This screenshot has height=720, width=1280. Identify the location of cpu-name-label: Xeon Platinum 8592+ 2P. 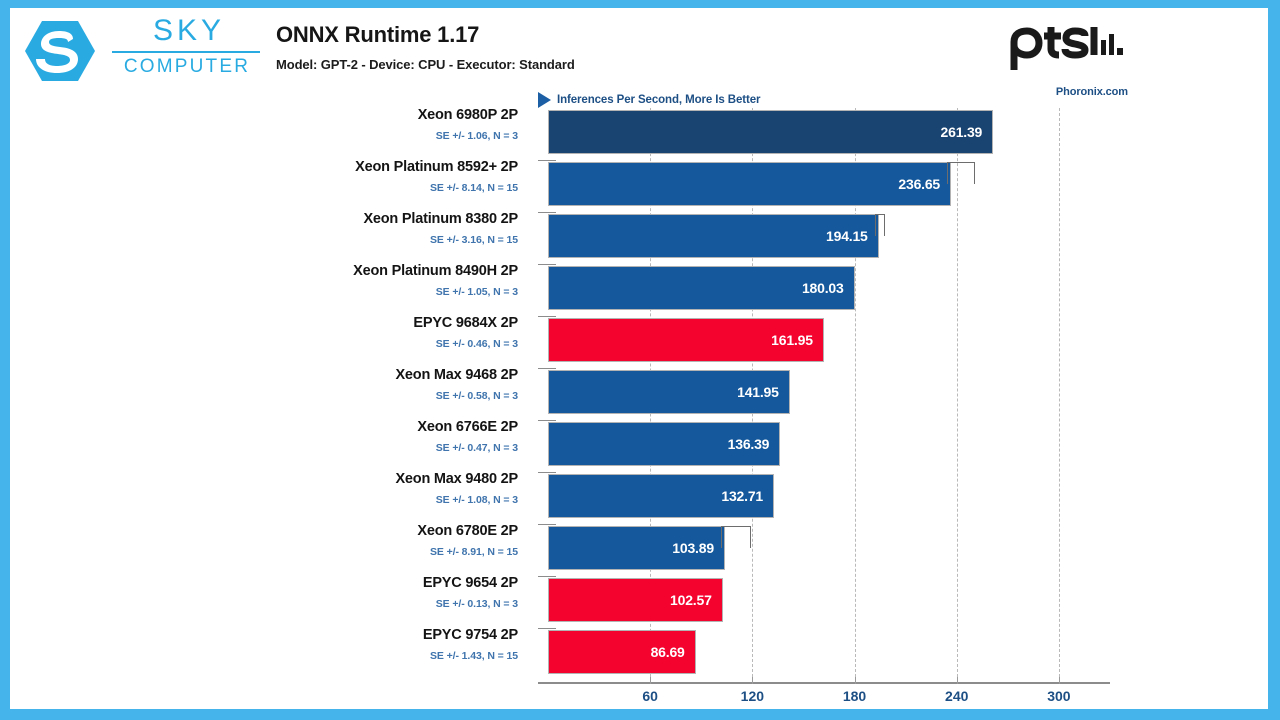
(436, 167).